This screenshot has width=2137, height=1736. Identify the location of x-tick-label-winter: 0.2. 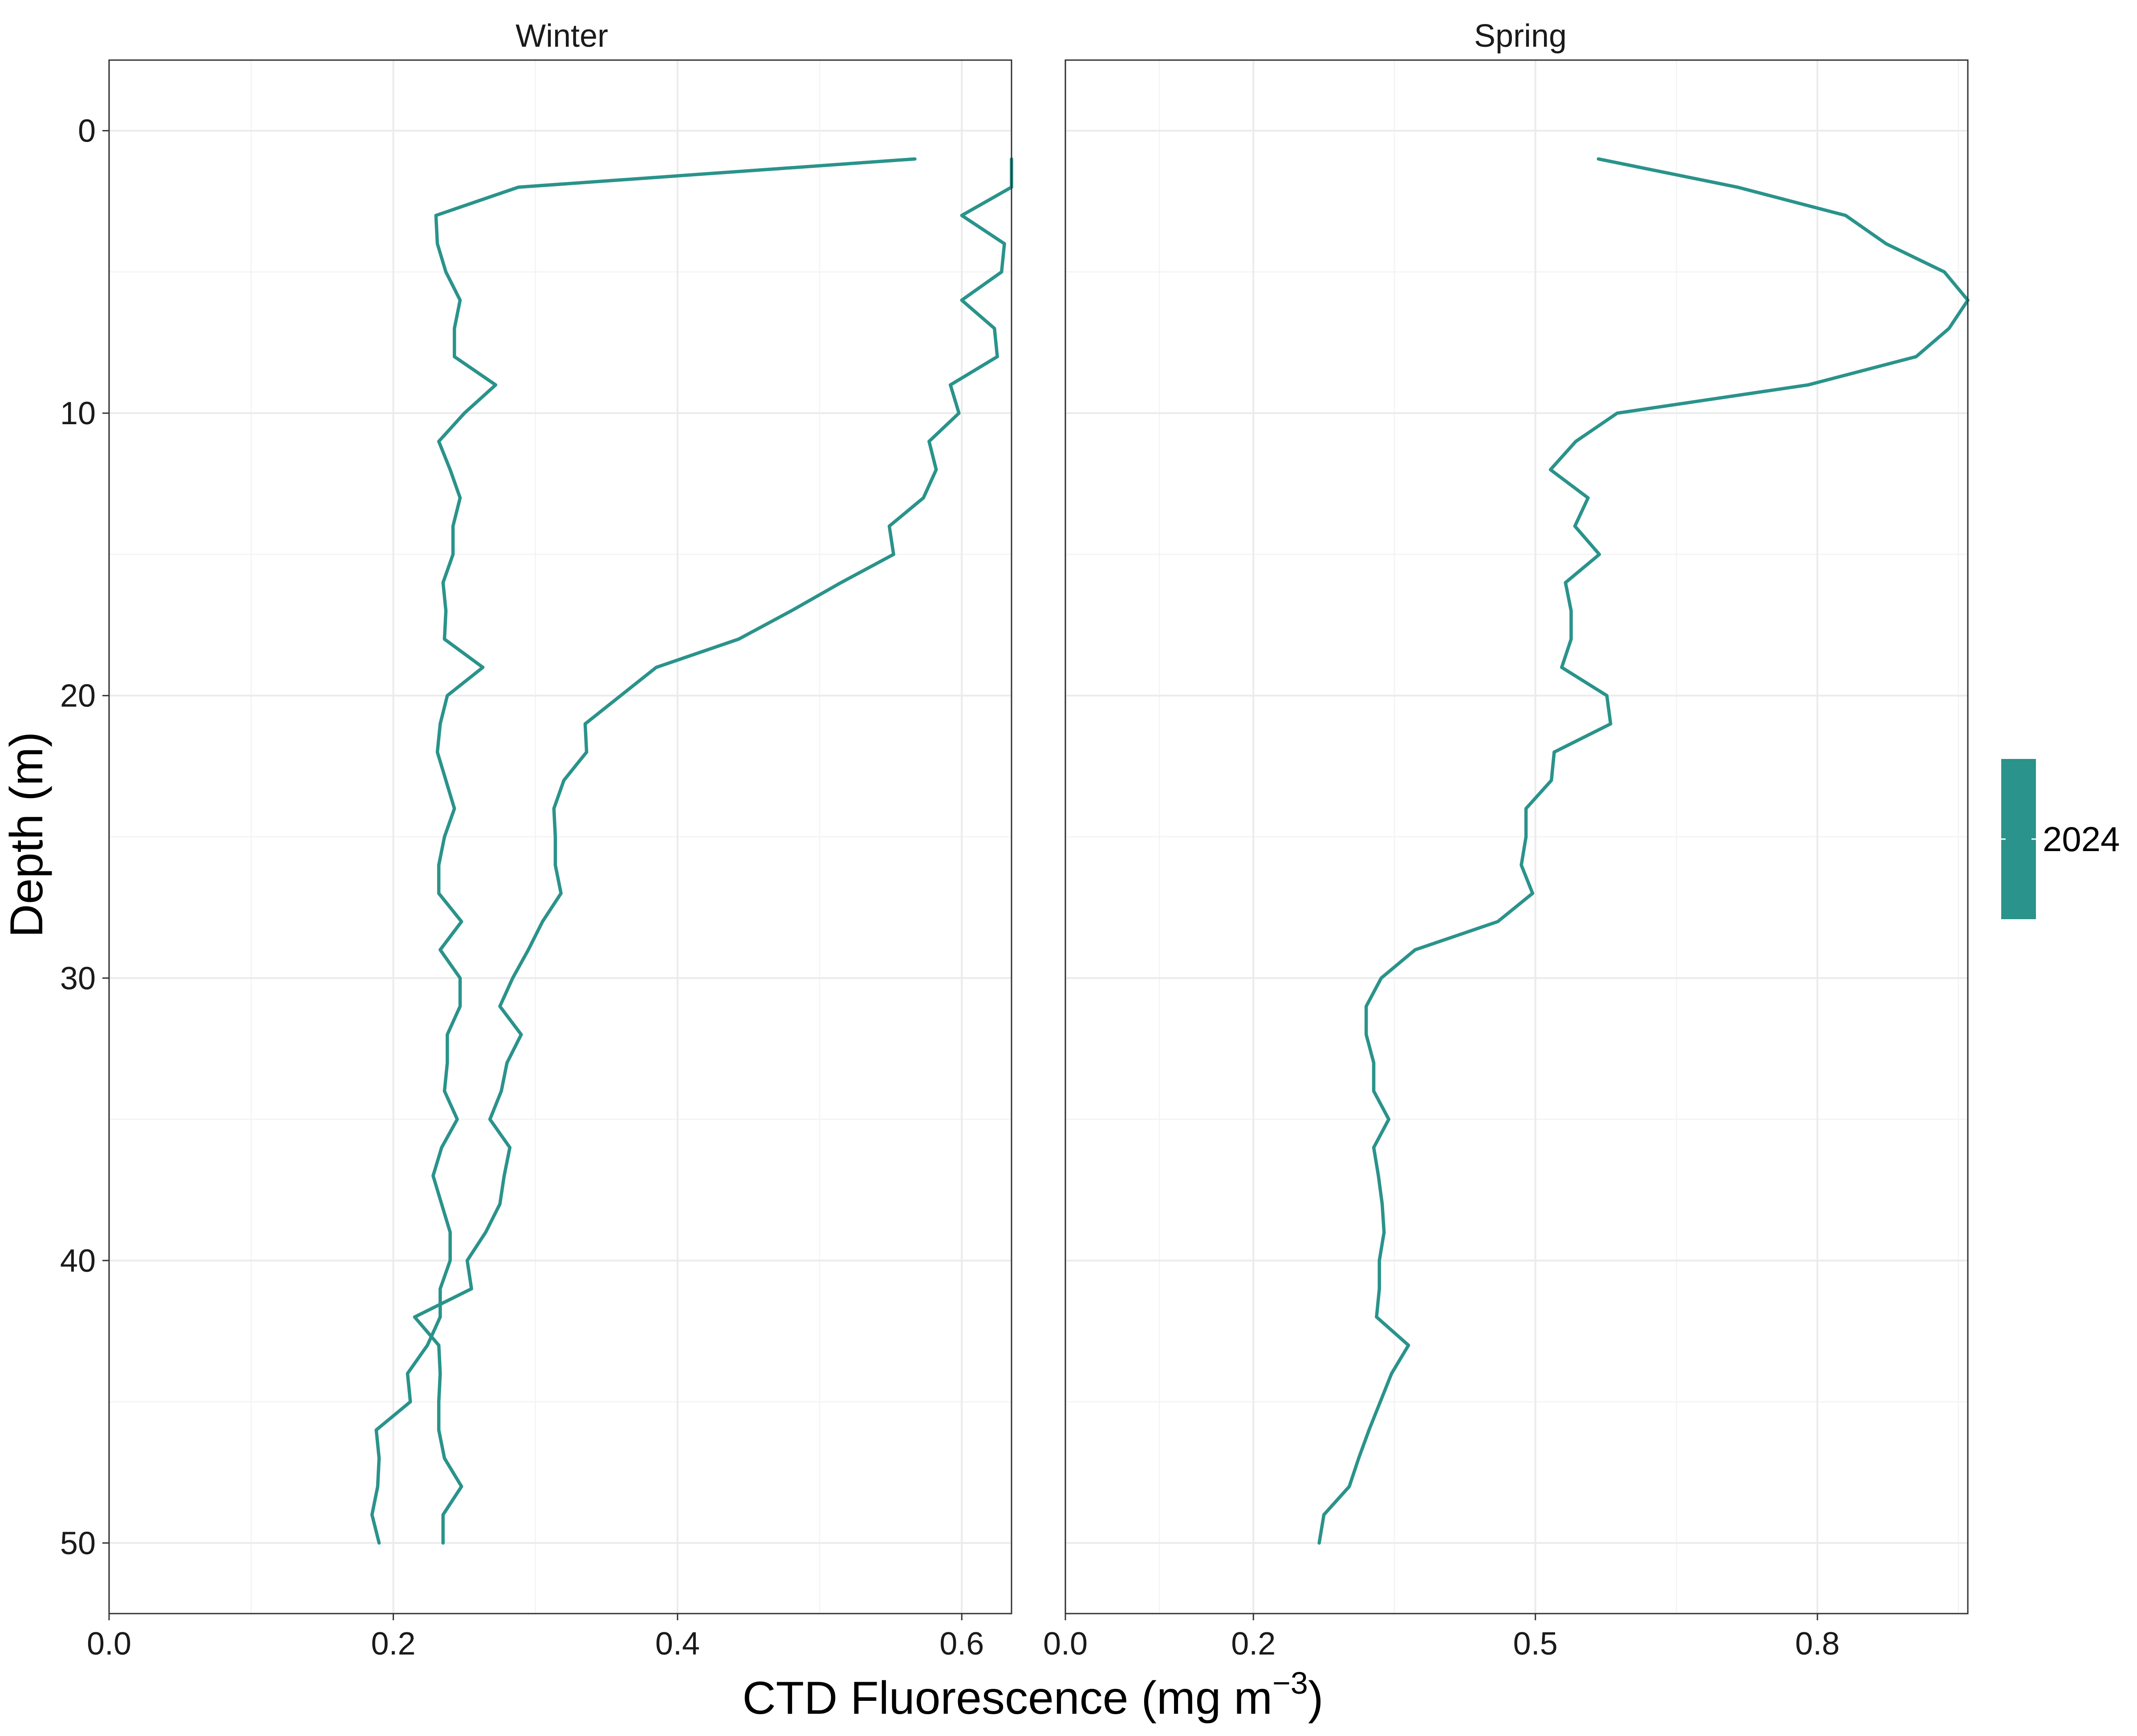
(393, 1644).